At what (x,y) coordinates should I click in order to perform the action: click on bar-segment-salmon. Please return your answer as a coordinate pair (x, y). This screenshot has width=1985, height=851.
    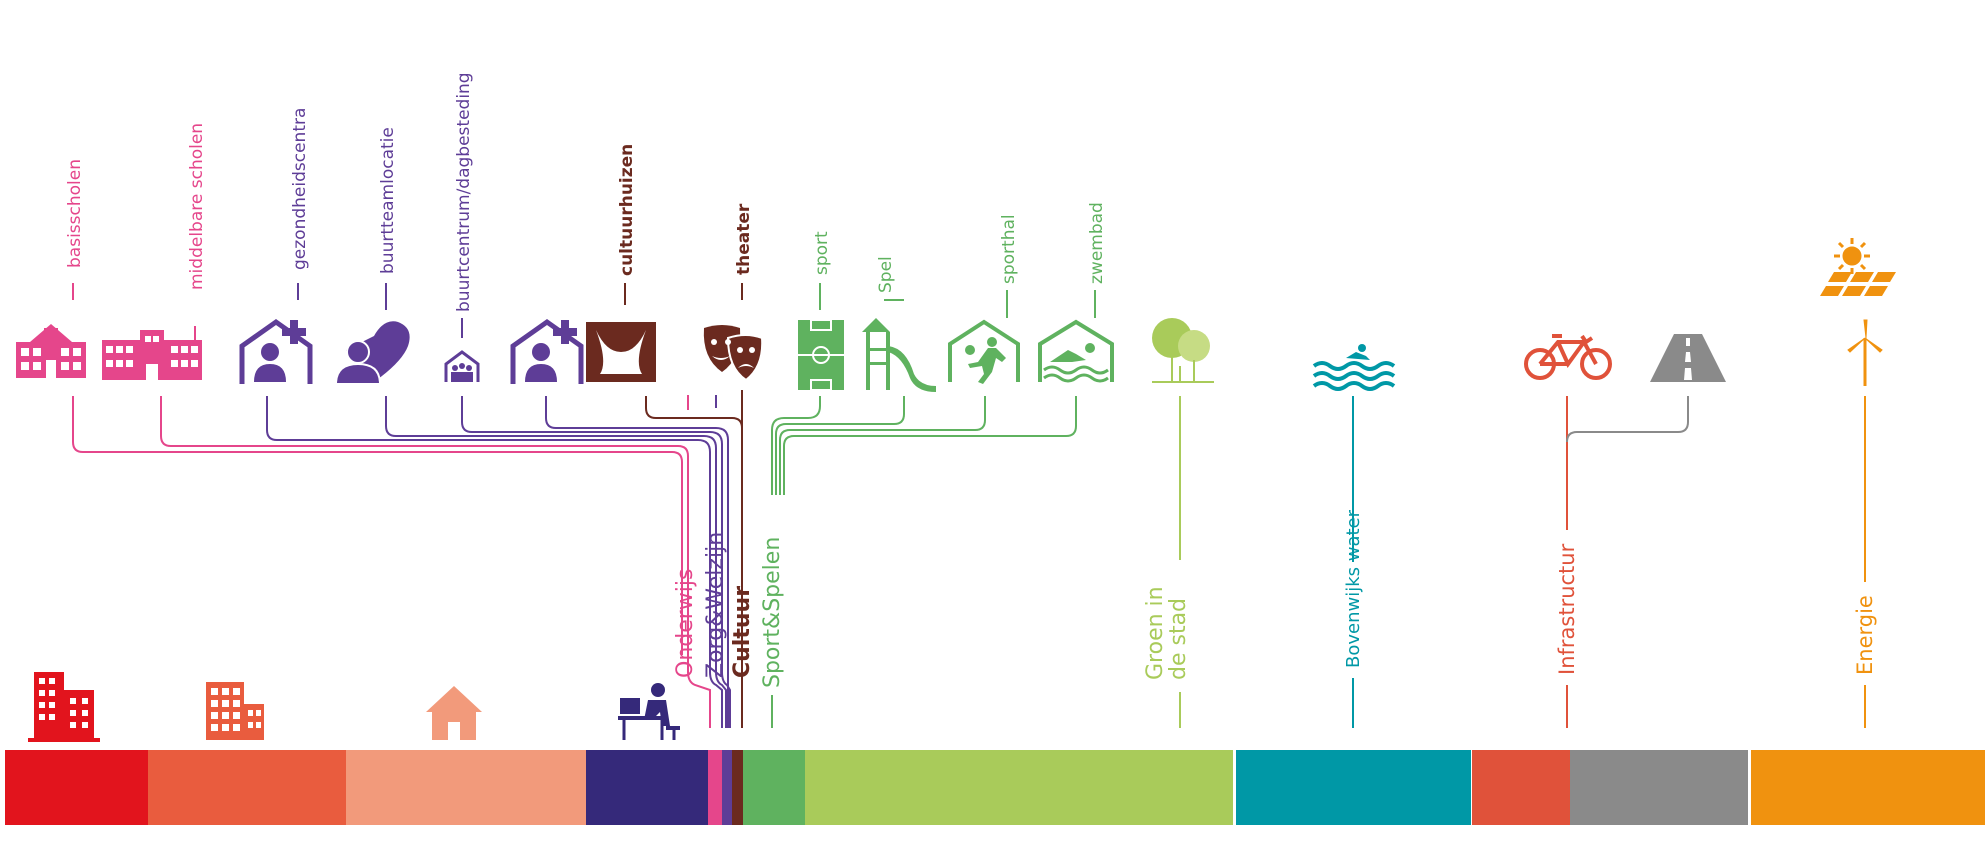
    Looking at the image, I should click on (466, 787).